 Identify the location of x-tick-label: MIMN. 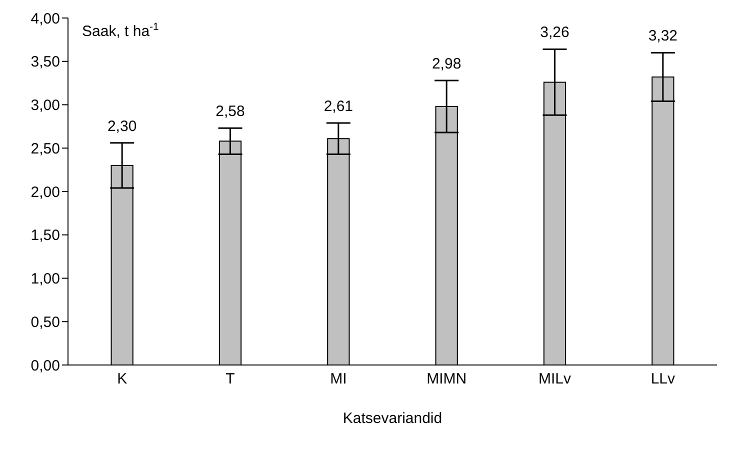
(446, 379).